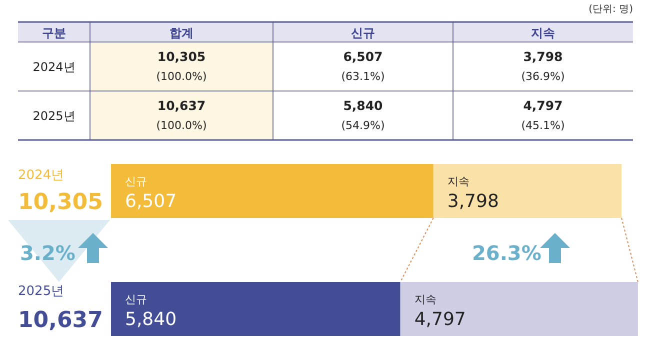 This screenshot has height=349, width=646. I want to click on data-label: 4,797, so click(440, 319).